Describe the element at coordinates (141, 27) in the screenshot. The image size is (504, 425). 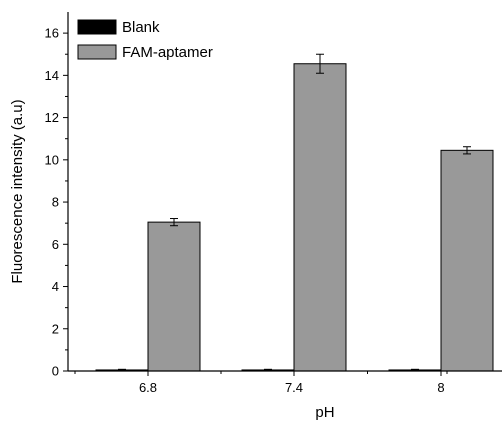
I see `legend-label-0: Blank` at that location.